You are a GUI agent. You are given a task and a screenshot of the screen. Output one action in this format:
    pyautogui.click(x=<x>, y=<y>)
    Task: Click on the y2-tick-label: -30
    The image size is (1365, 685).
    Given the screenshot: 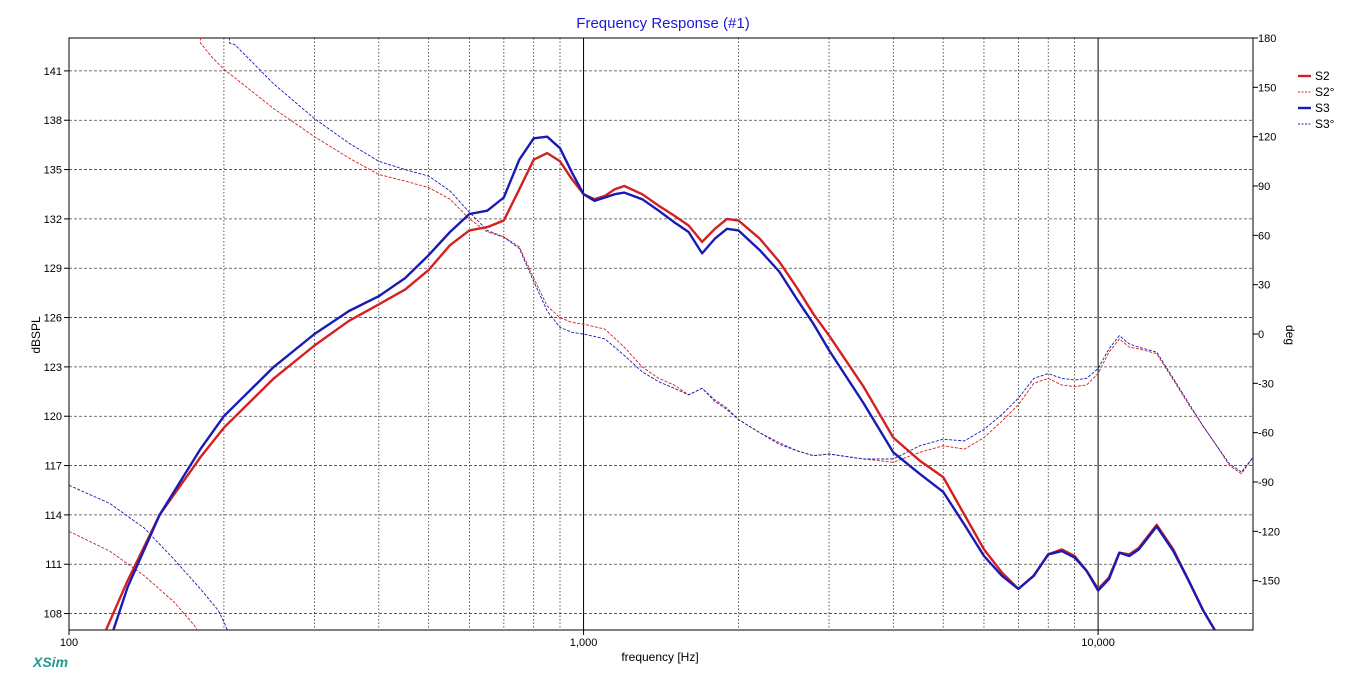 What is the action you would take?
    pyautogui.click(x=1266, y=384)
    